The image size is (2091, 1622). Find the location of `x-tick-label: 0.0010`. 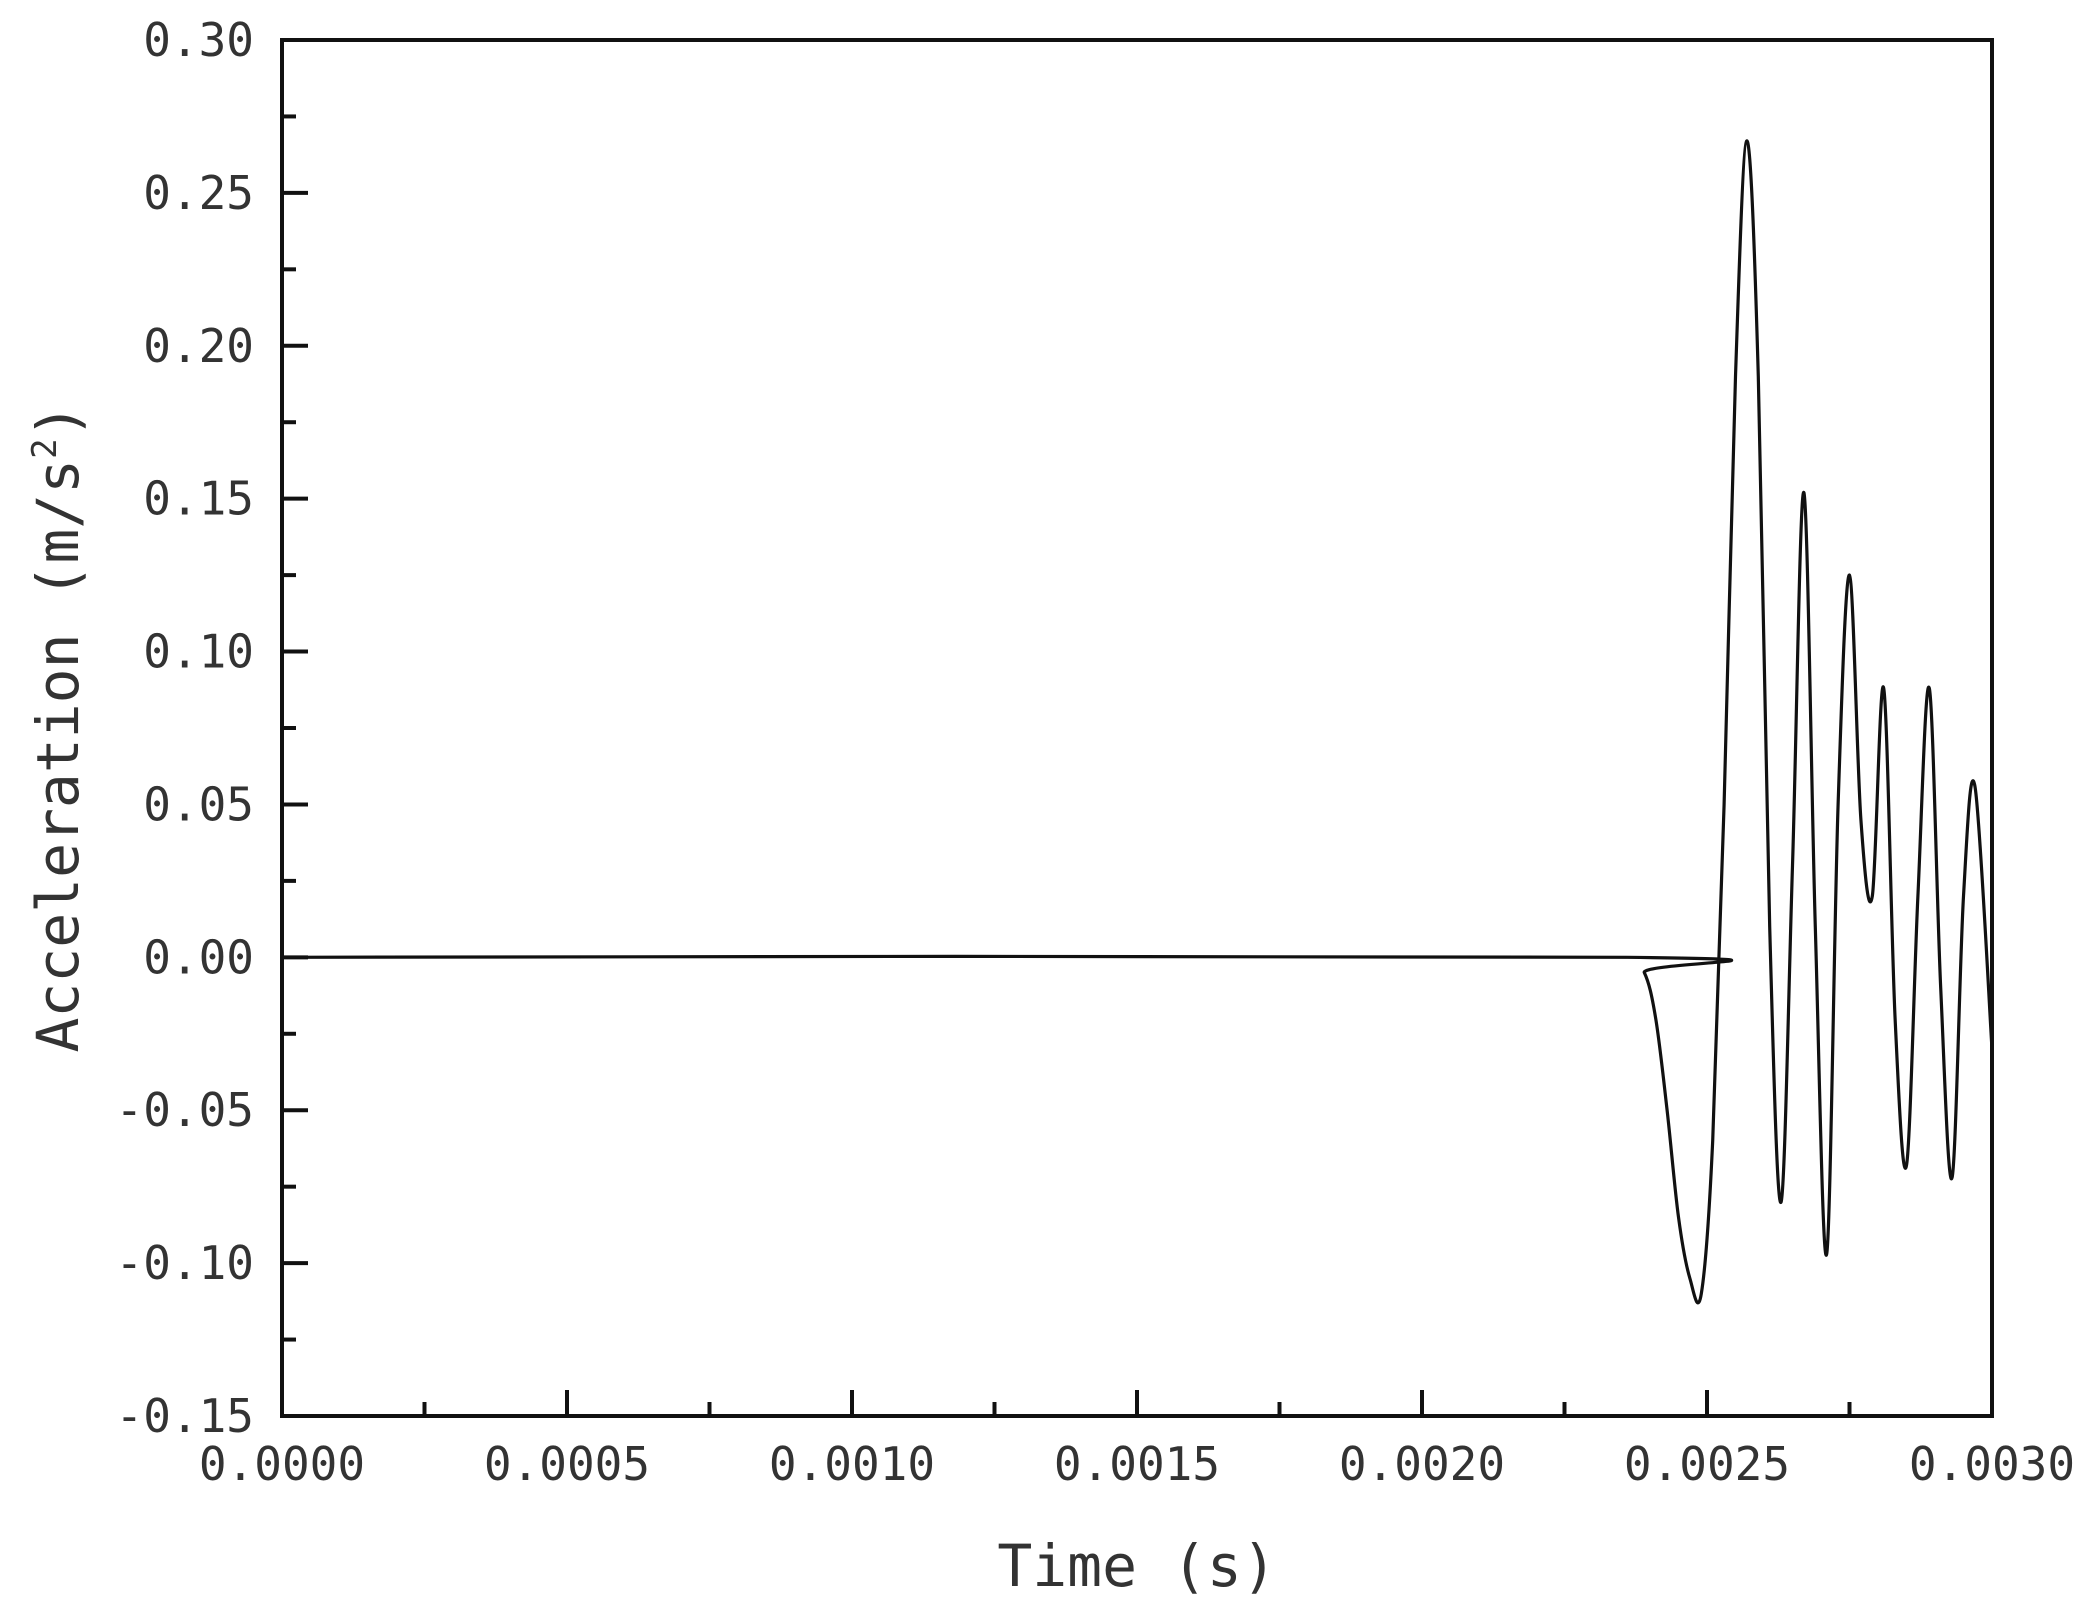

x-tick-label: 0.0010 is located at coordinates (852, 1464).